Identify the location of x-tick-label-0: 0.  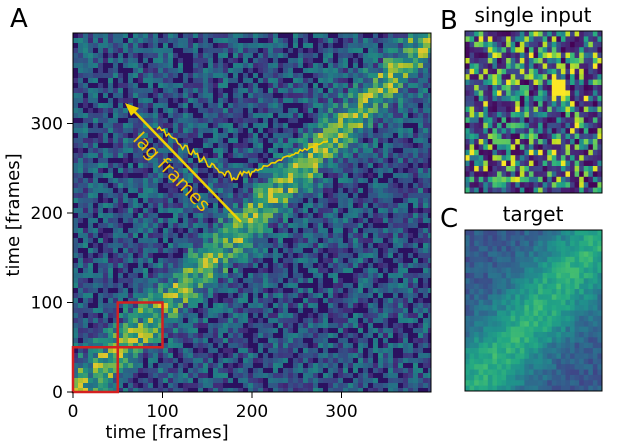
(73, 412).